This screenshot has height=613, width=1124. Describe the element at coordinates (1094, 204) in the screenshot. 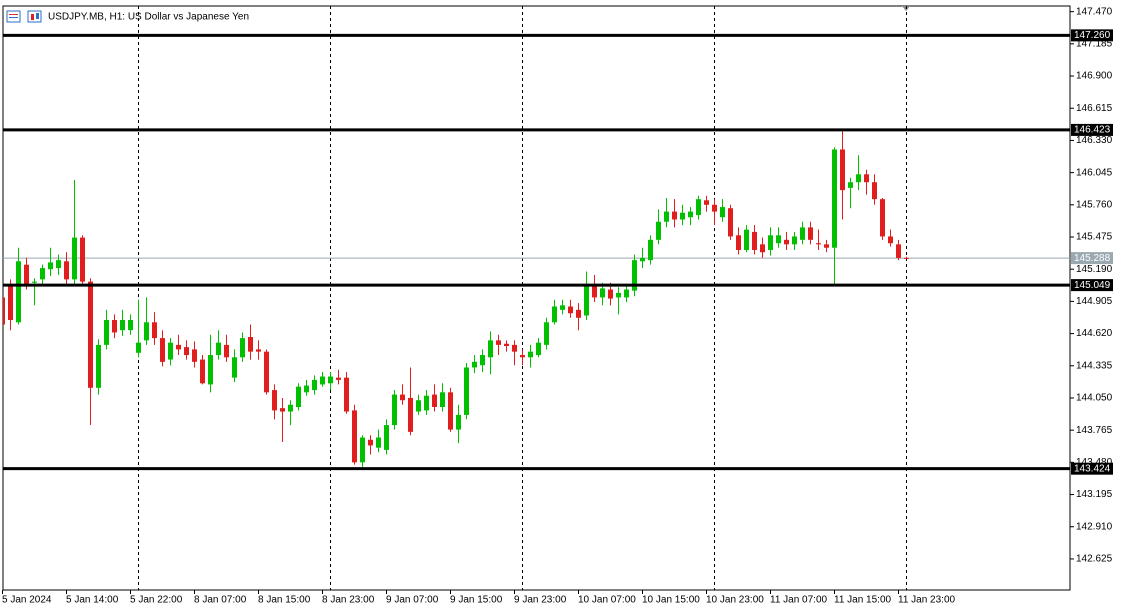

I see `y-tick-label: 145.760` at that location.